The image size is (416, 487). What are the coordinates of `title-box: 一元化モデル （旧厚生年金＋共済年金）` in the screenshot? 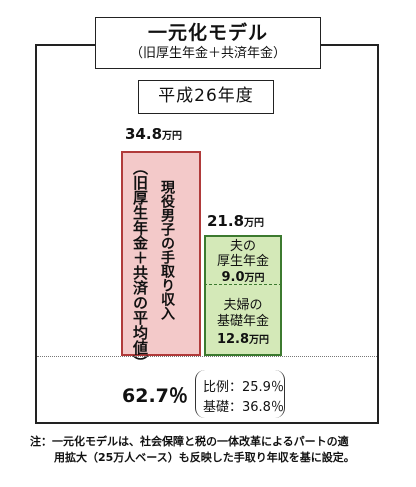 It's located at (208, 43).